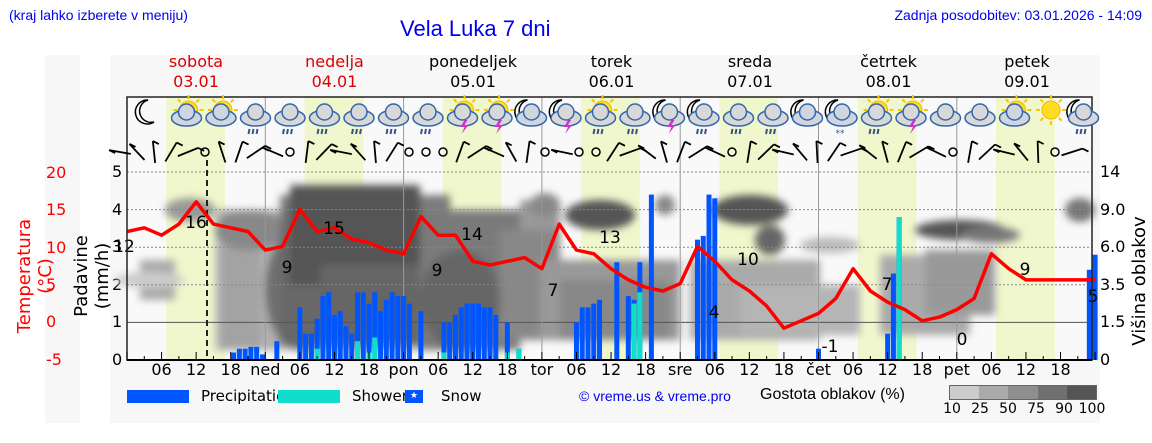  Describe the element at coordinates (750, 61) in the screenshot. I see `day-name: sreda` at that location.